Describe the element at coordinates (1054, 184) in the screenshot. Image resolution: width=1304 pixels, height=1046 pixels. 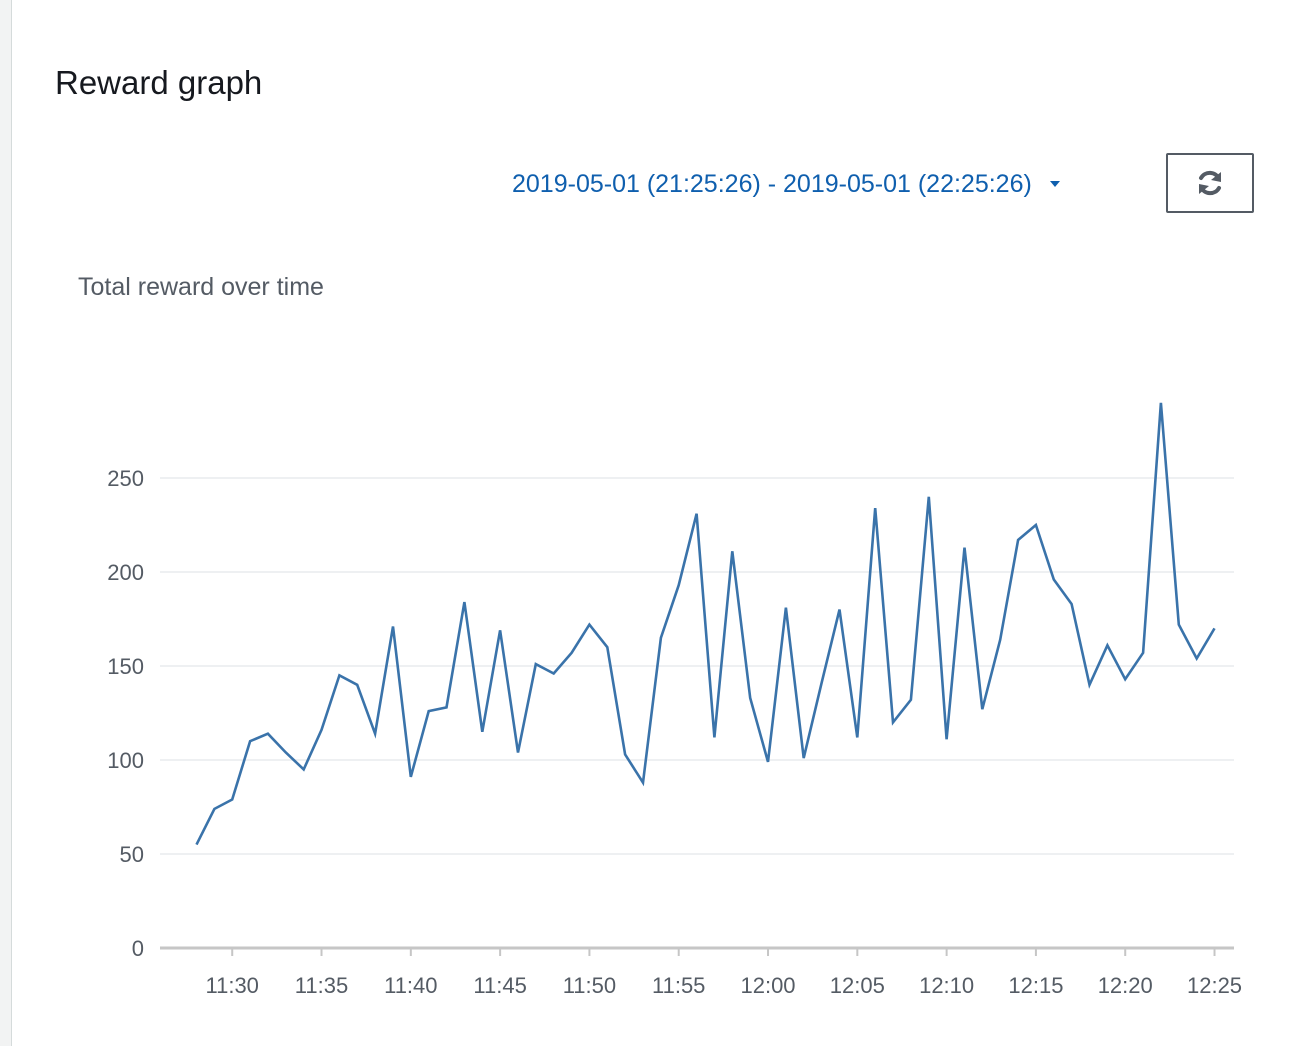
I see `caret-down-icon` at that location.